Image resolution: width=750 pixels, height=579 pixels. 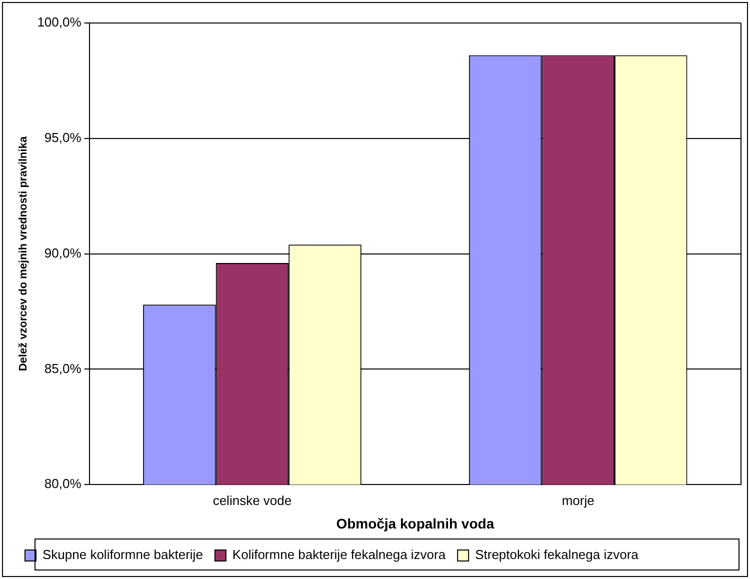 I want to click on y-tick-label: 80,0%, so click(x=63, y=484).